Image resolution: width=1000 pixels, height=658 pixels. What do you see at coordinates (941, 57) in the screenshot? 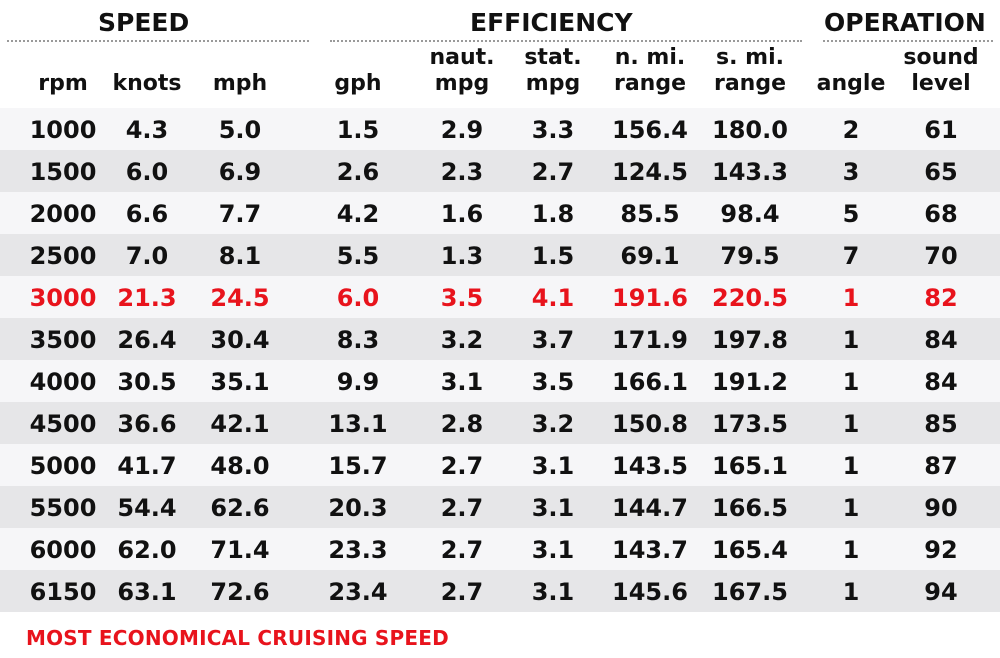
I see `column-header-line1: sound` at bounding box center [941, 57].